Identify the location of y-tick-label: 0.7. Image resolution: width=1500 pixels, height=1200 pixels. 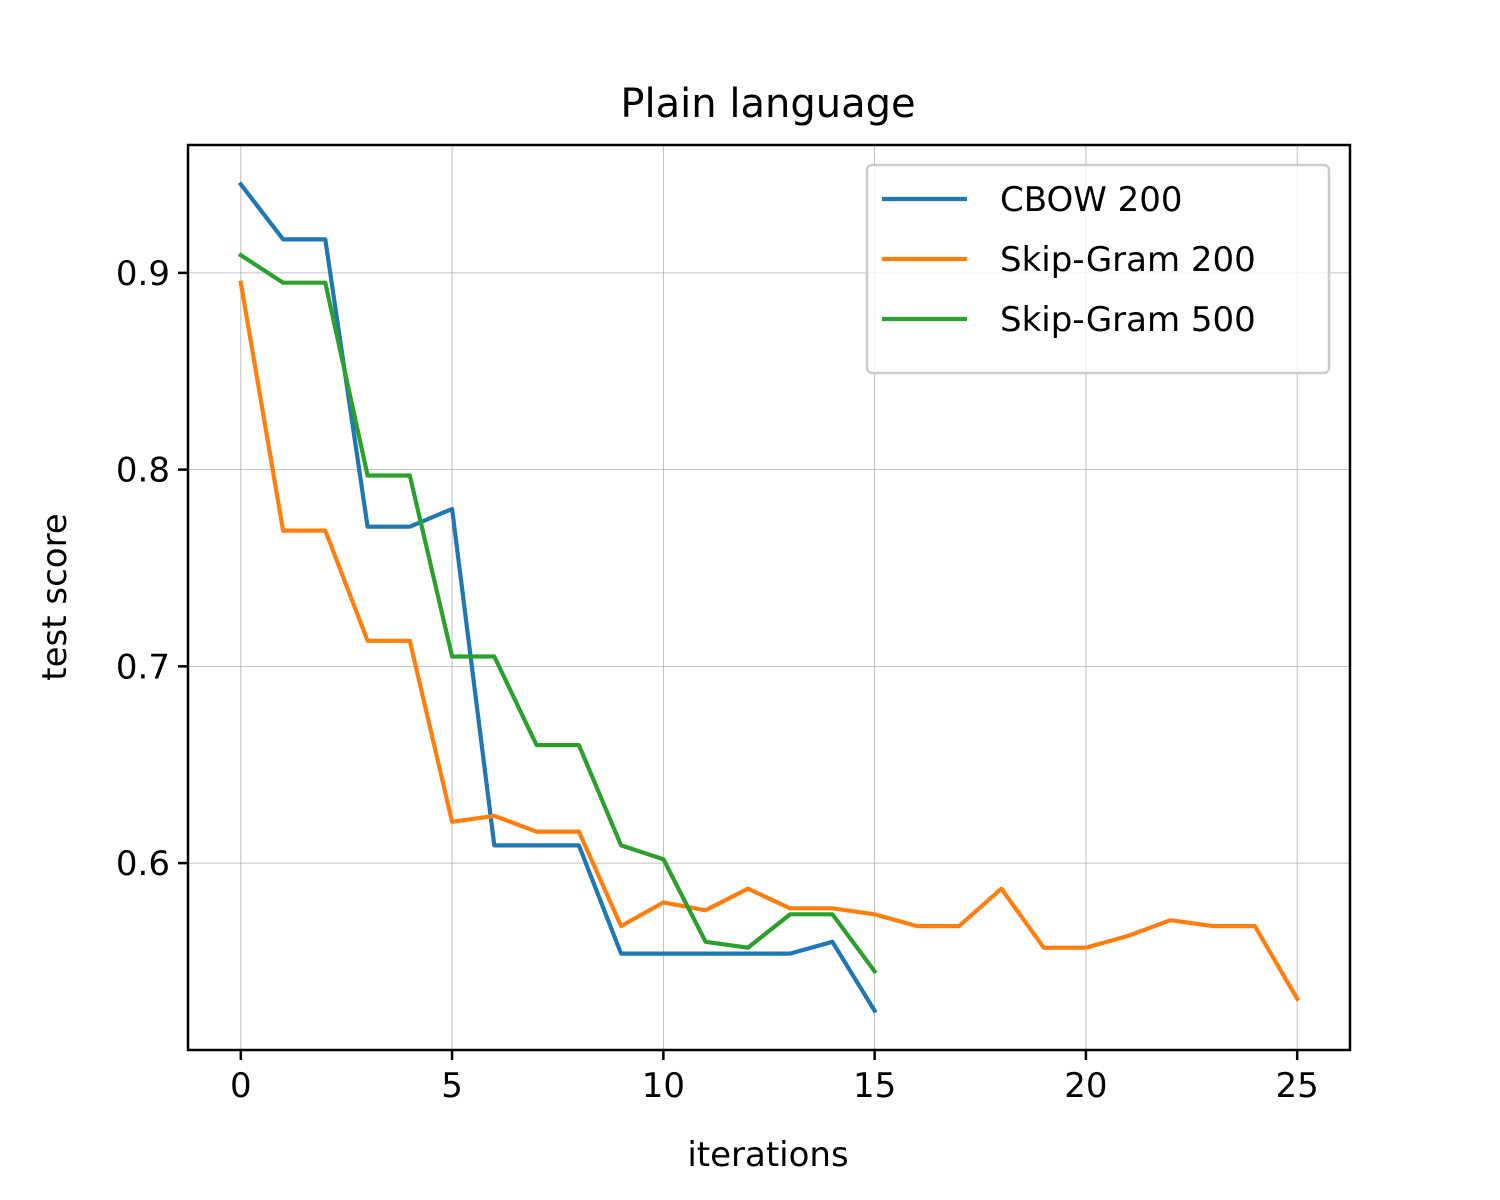
(143, 667).